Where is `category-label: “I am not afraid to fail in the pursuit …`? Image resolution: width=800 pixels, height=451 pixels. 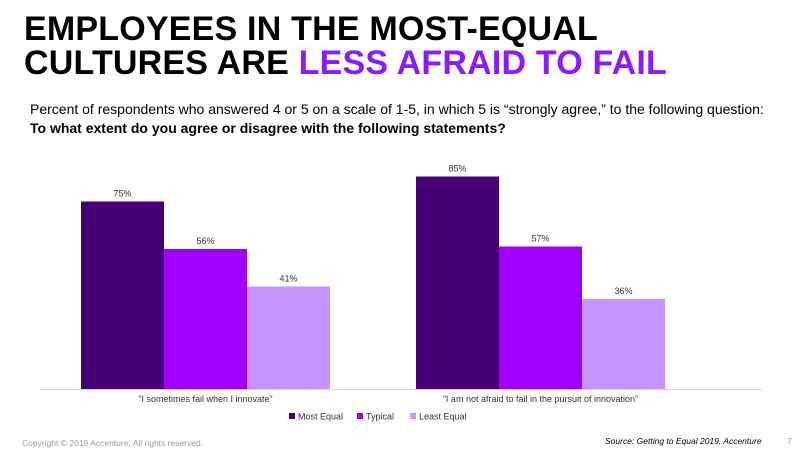 category-label: “I am not afraid to fail in the pursuit … is located at coordinates (540, 399).